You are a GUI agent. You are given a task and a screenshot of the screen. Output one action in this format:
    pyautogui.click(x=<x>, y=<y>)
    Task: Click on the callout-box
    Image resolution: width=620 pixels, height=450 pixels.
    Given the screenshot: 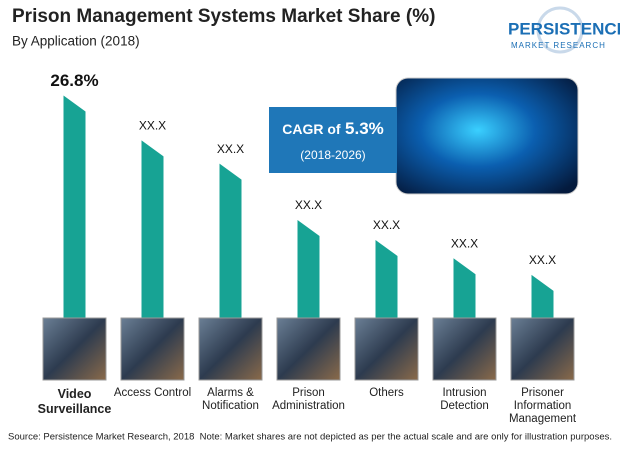 What is the action you would take?
    pyautogui.click(x=333, y=140)
    